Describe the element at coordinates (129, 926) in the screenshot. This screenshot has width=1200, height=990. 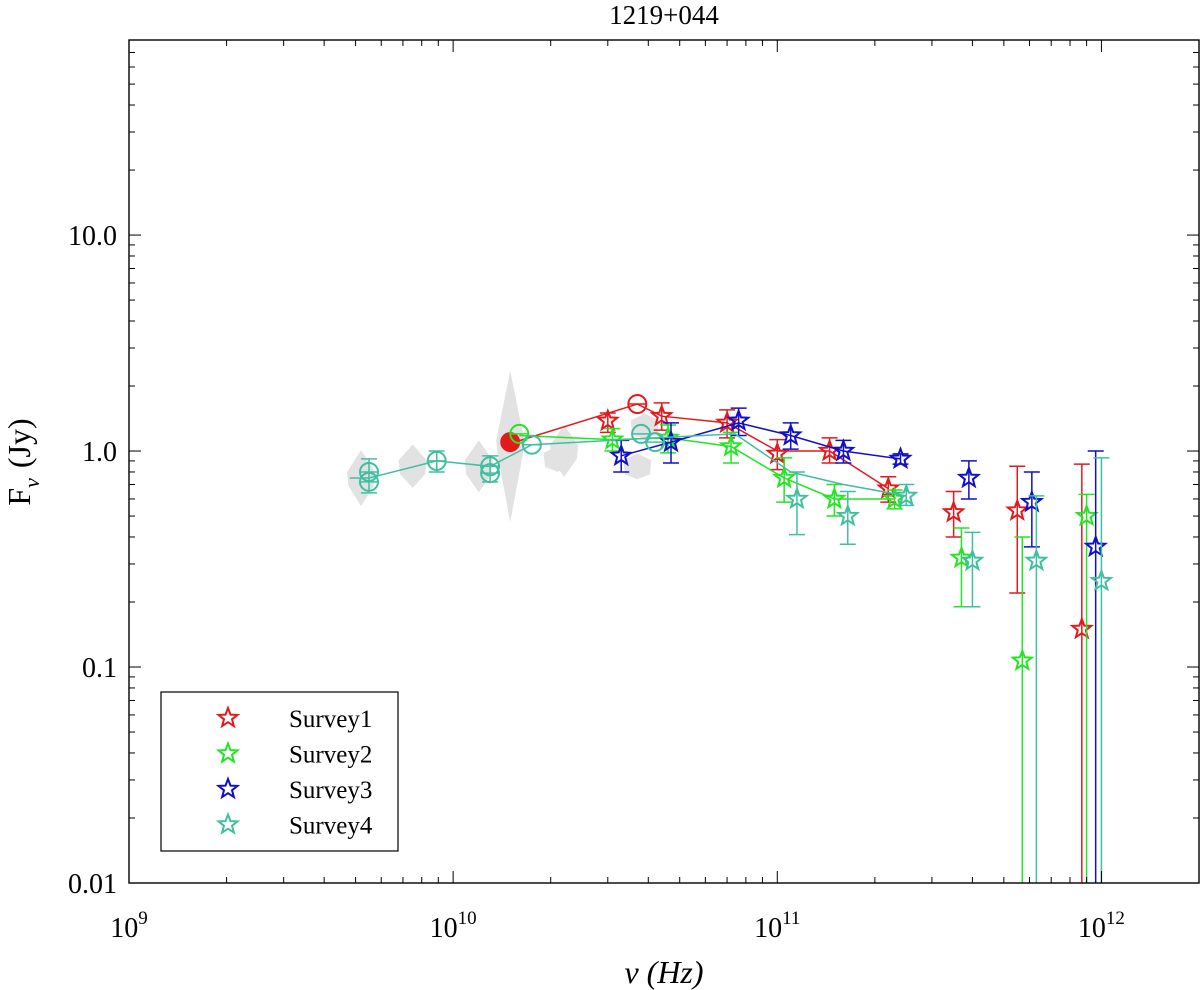
I see `x-tick-label: 109` at that location.